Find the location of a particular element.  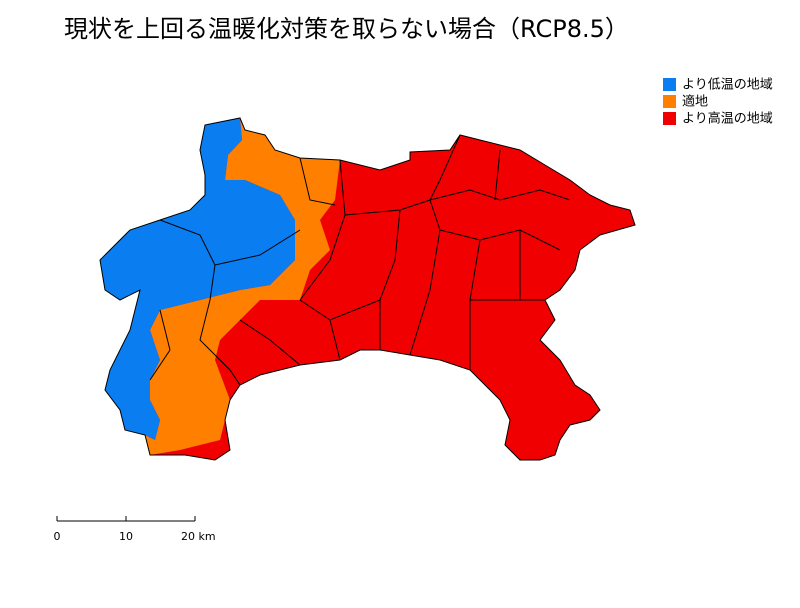

region-cooler is located at coordinates (197, 279).